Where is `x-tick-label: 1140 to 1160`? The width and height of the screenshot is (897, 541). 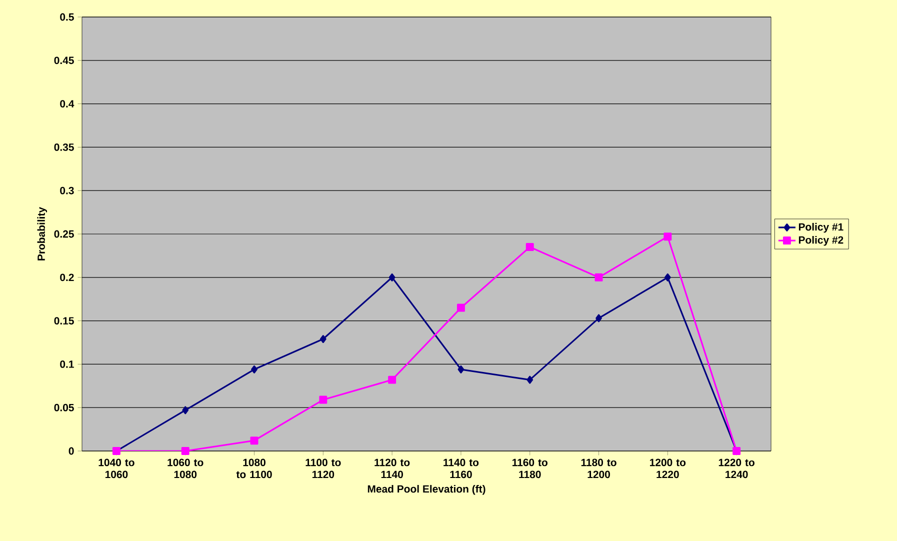 x-tick-label: 1140 to 1160 is located at coordinates (461, 468).